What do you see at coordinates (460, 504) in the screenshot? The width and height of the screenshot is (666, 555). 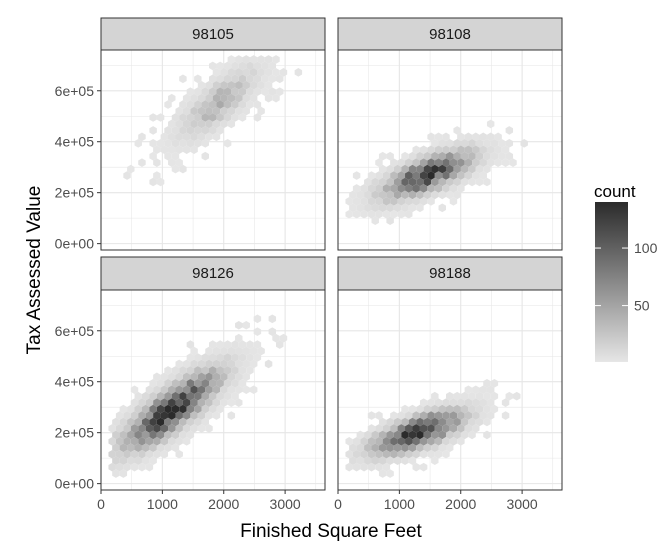 I see `x-tick-label: 2000` at bounding box center [460, 504].